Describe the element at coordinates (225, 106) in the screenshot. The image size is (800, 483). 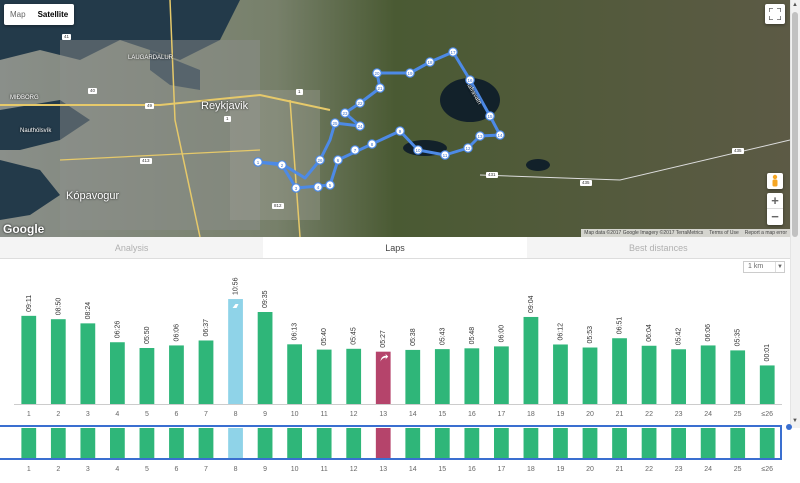
I see `place-label: Reykjavik` at that location.